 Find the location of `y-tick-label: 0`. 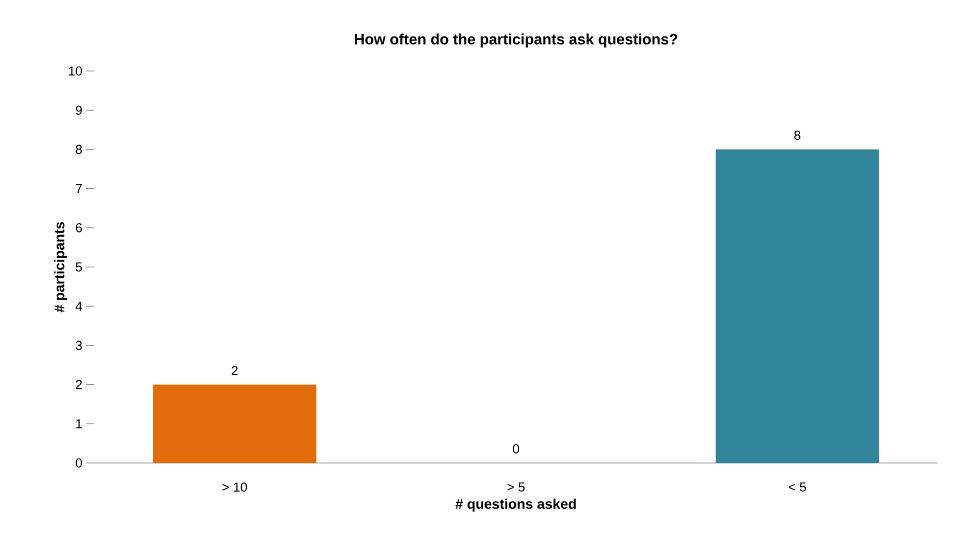

y-tick-label: 0 is located at coordinates (79, 463).